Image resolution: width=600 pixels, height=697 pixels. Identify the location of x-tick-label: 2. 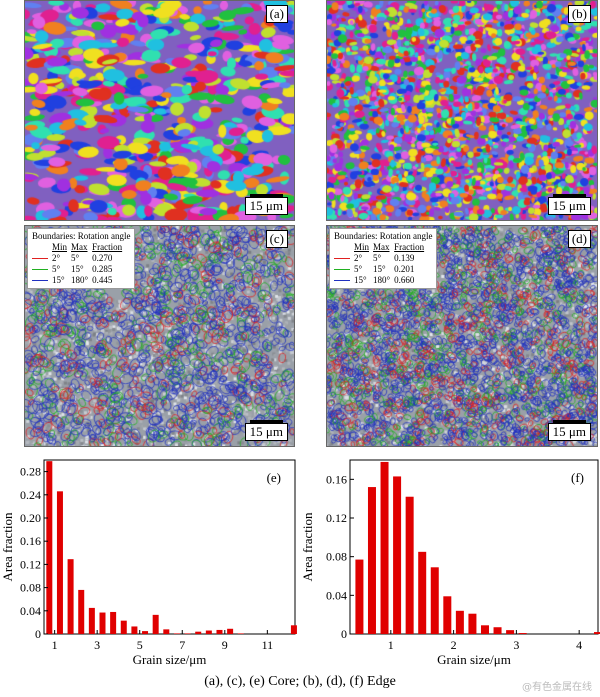
(454, 645).